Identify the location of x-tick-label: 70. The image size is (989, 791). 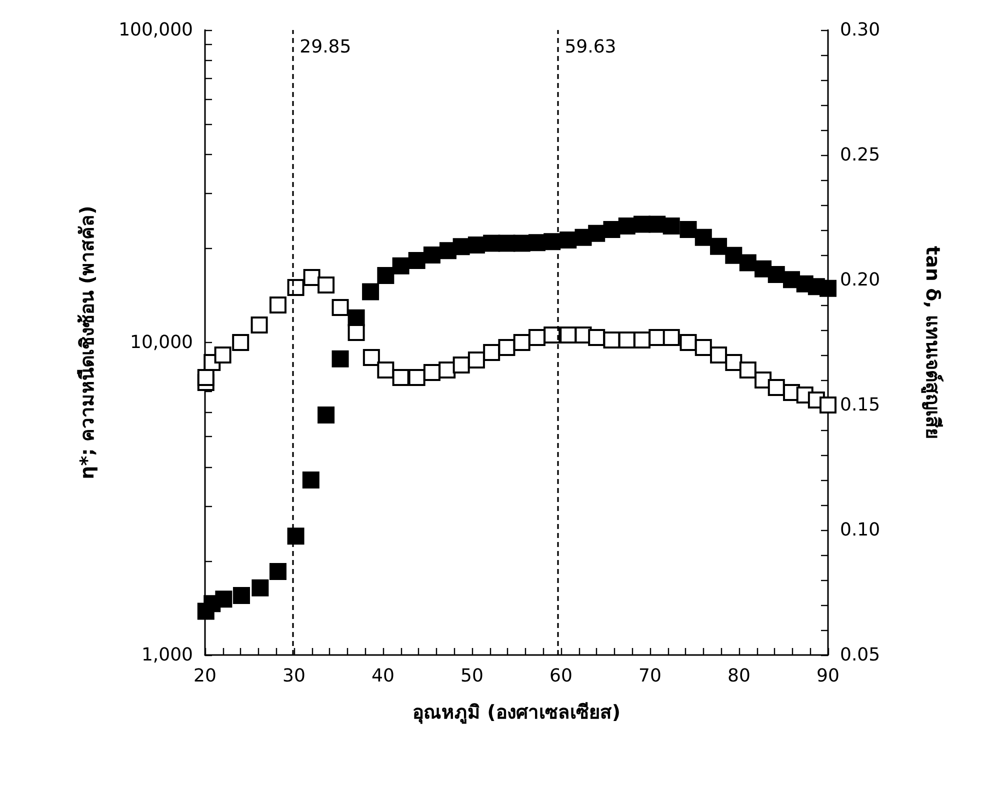
(650, 676).